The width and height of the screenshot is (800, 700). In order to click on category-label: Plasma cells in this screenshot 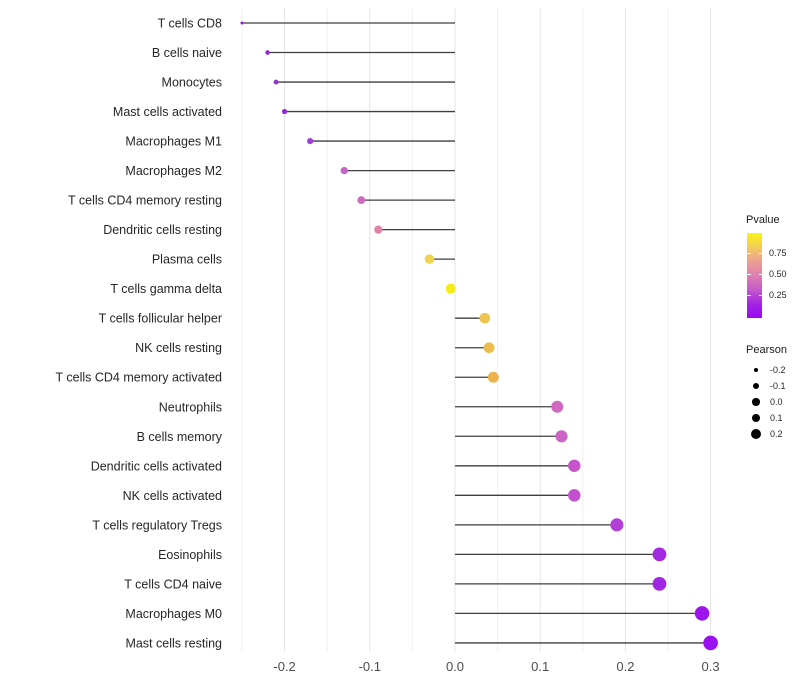, I will do `click(187, 260)`.